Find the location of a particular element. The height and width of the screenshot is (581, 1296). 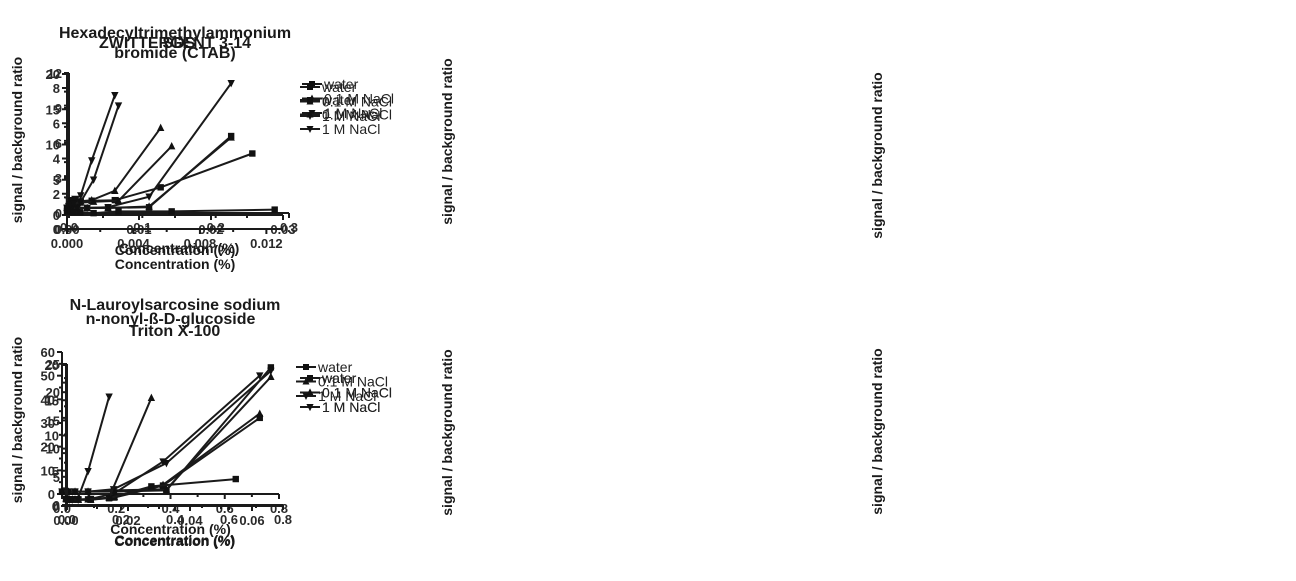

x-tick-label: 0.008 is located at coordinates (200, 243).